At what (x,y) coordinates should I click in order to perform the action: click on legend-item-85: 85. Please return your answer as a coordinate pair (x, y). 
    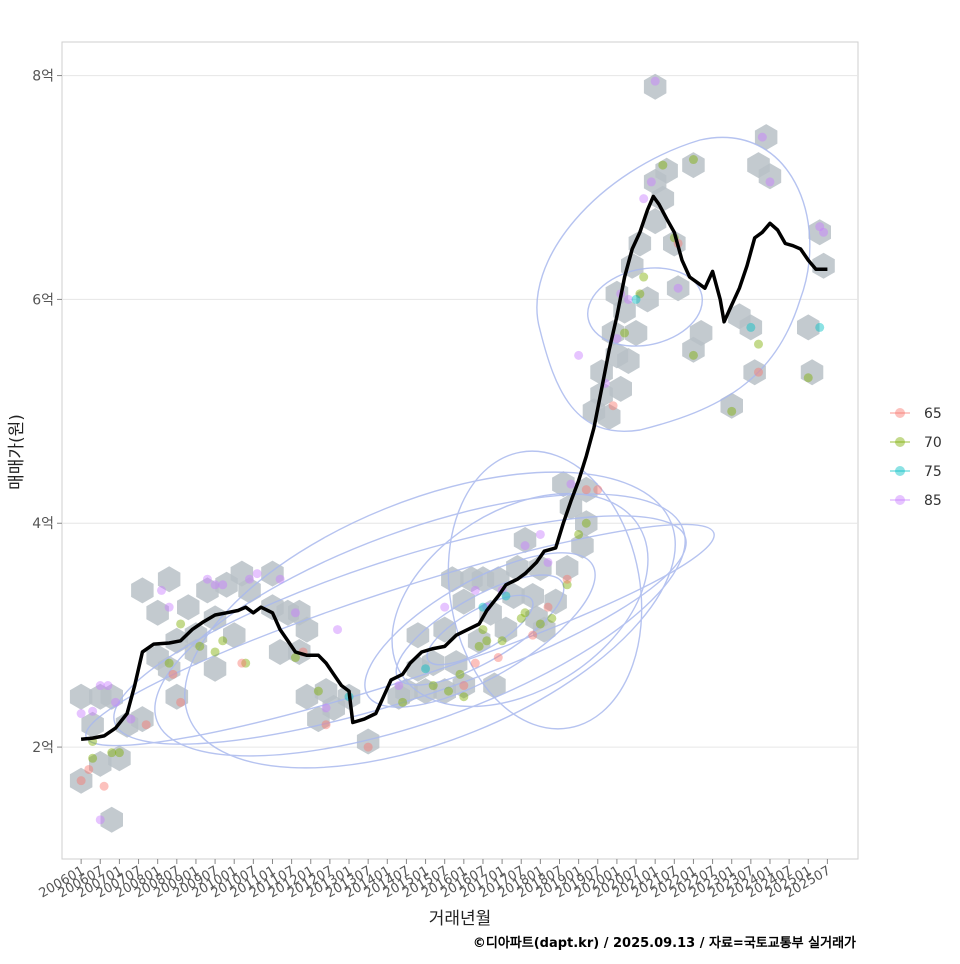
    Looking at the image, I should click on (916, 501).